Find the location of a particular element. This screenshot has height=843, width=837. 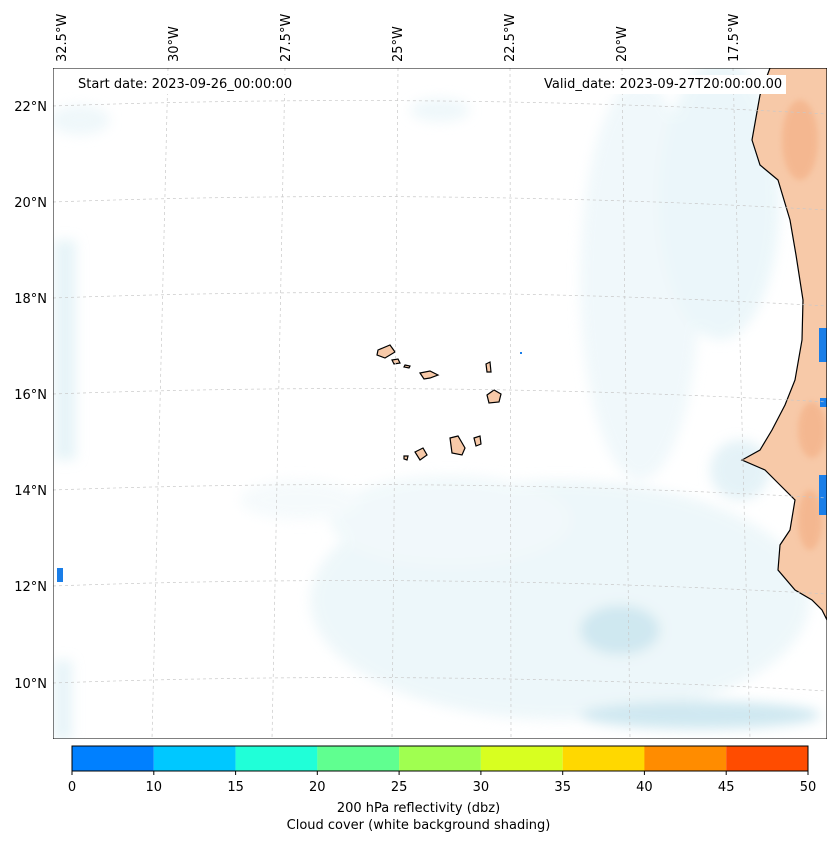

lat-label: 20°N is located at coordinates (30, 203).